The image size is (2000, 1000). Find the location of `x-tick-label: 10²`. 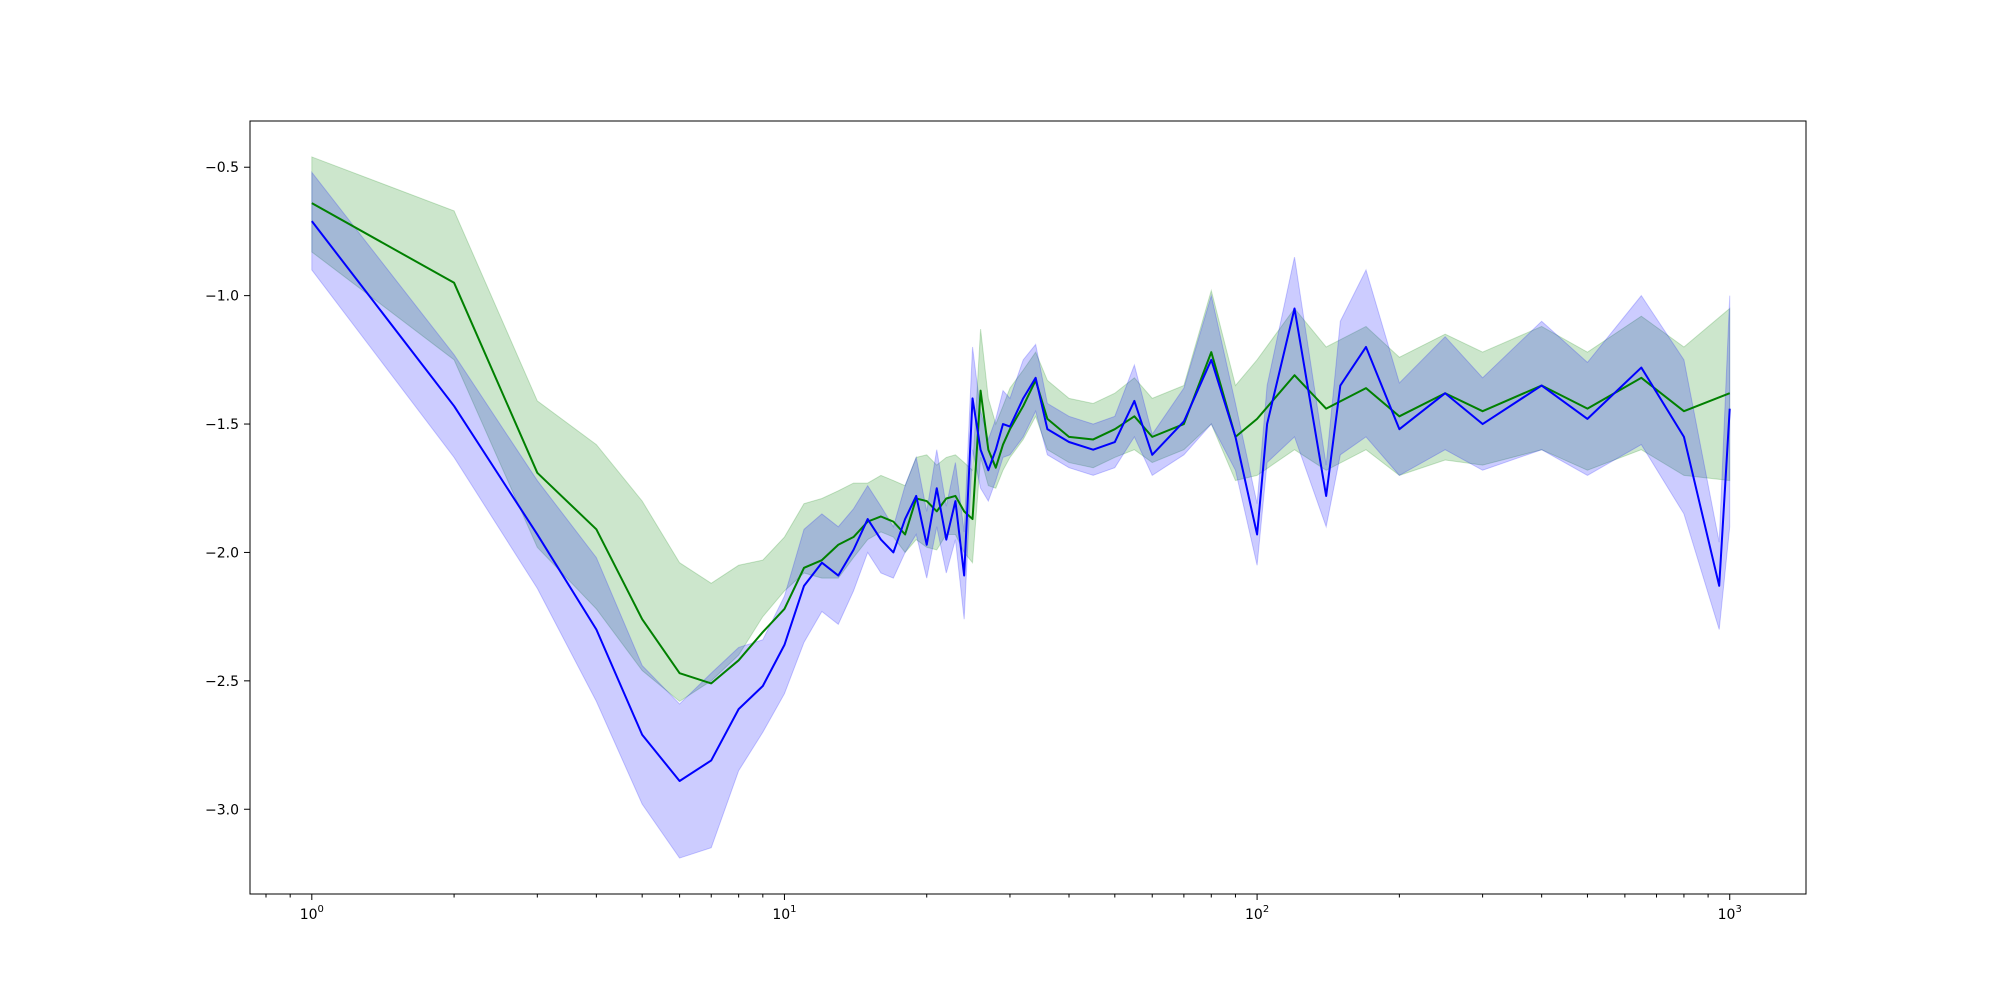

x-tick-label: 10² is located at coordinates (1257, 913).